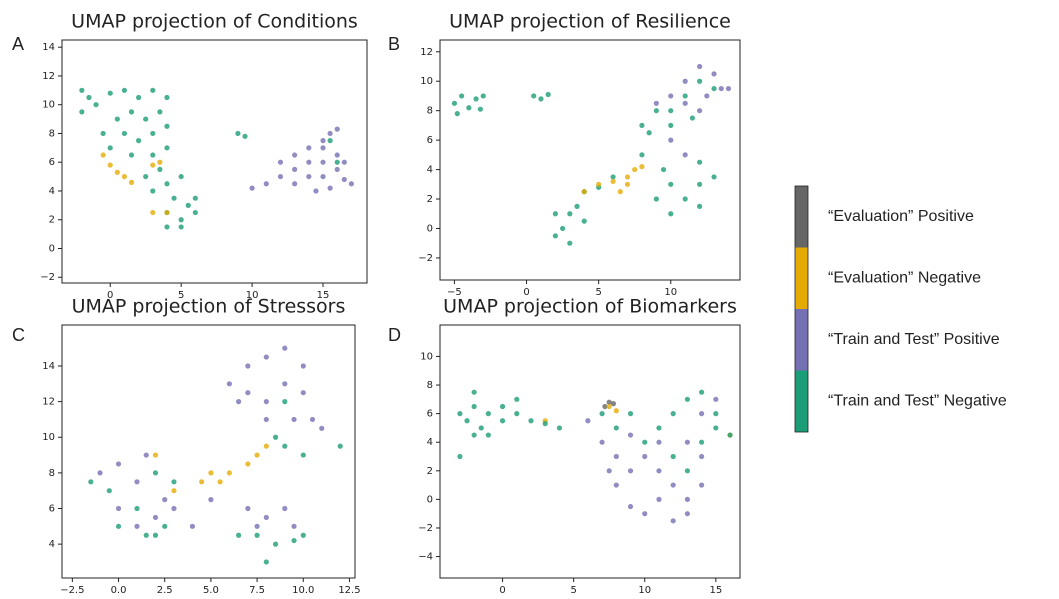 This screenshot has width=1059, height=599. What do you see at coordinates (801, 401) in the screenshot?
I see `legend-swatch` at bounding box center [801, 401].